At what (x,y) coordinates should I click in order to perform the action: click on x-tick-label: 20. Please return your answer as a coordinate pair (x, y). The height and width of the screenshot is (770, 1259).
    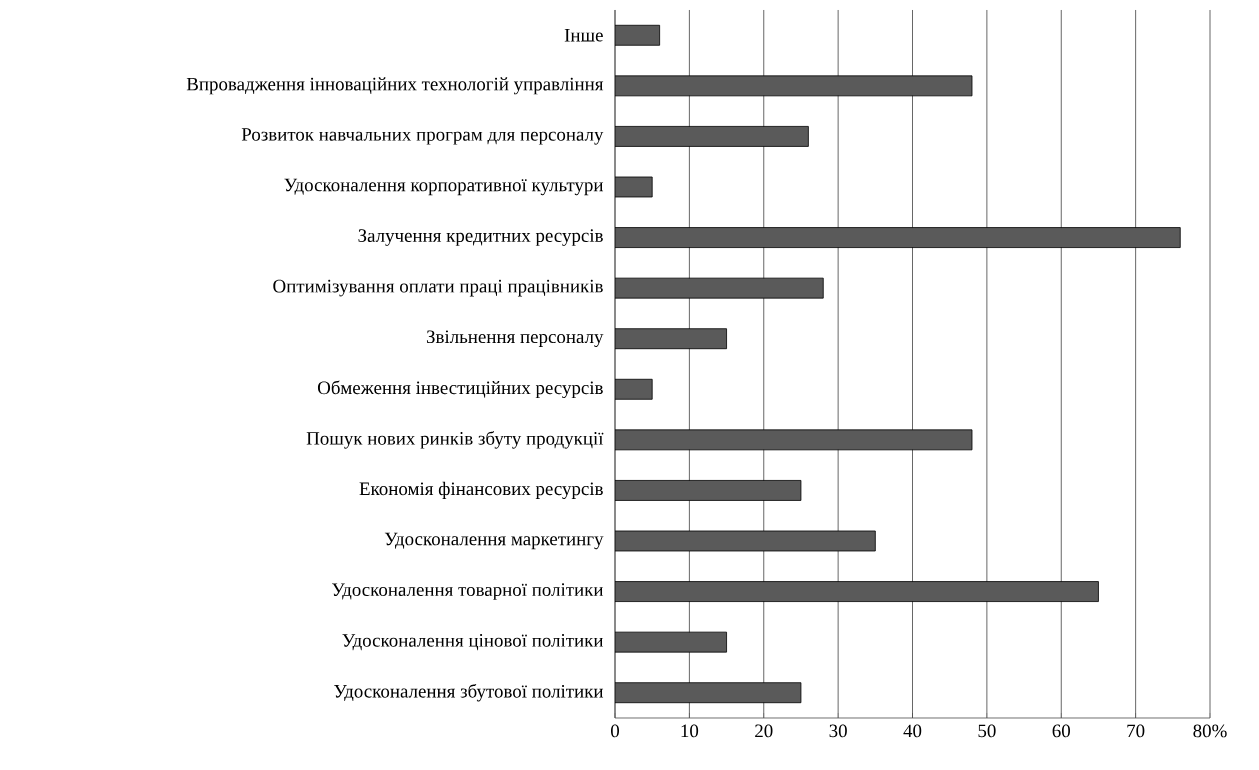
    Looking at the image, I should click on (764, 731).